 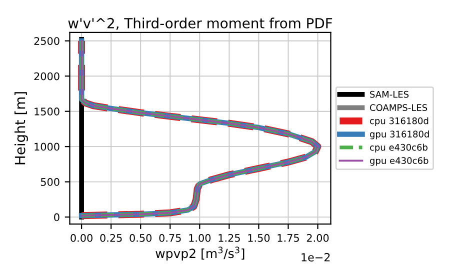 I want to click on x-tick-label: 0.50, so click(x=141, y=238).